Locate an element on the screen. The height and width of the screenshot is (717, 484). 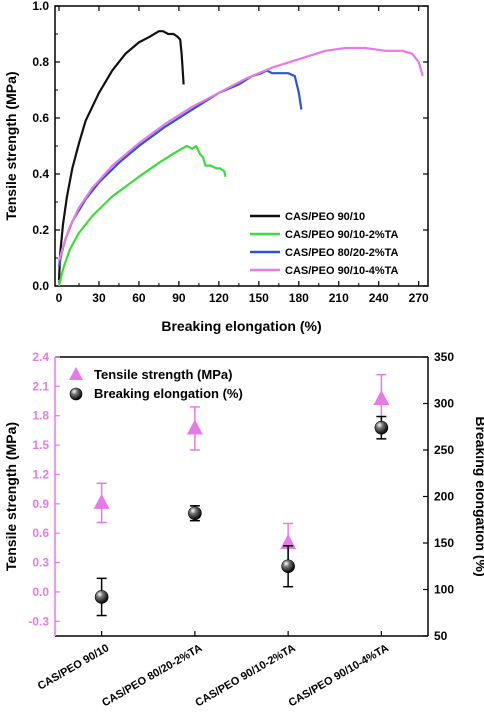
left-tick-label: 0.3 is located at coordinates (40, 563).